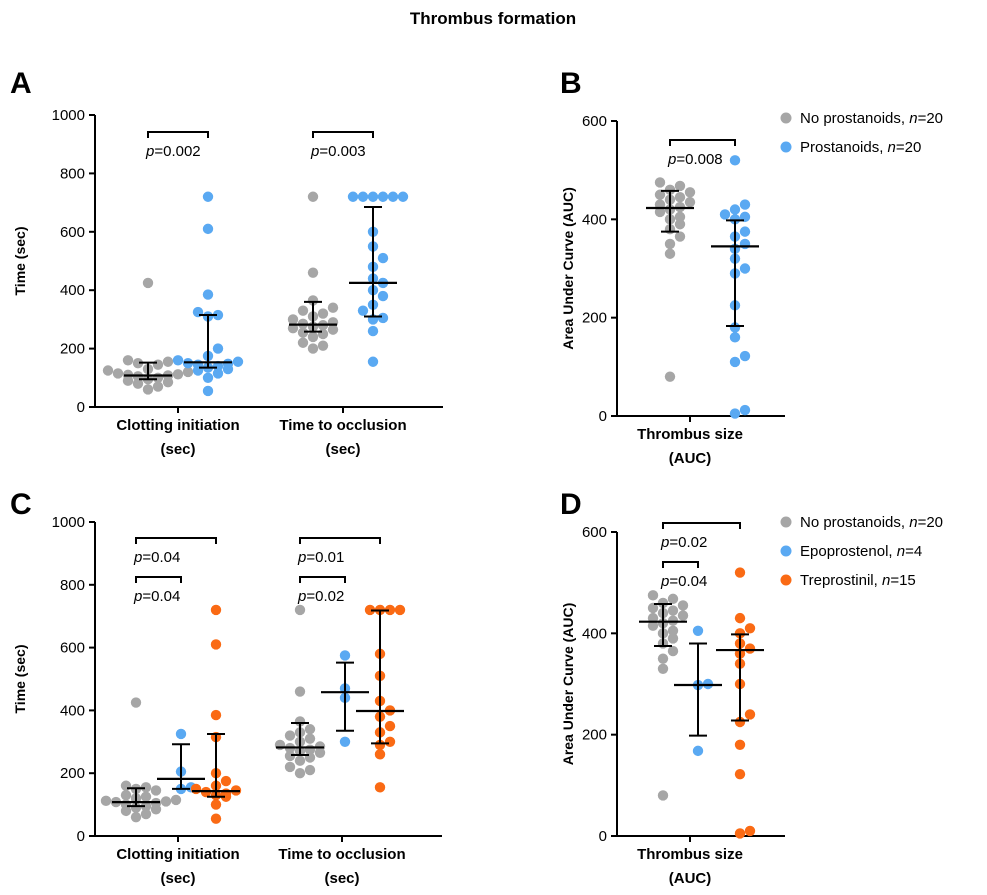 Image resolution: width=987 pixels, height=895 pixels. I want to click on legend-series-name: No prostanoids,, so click(854, 118).